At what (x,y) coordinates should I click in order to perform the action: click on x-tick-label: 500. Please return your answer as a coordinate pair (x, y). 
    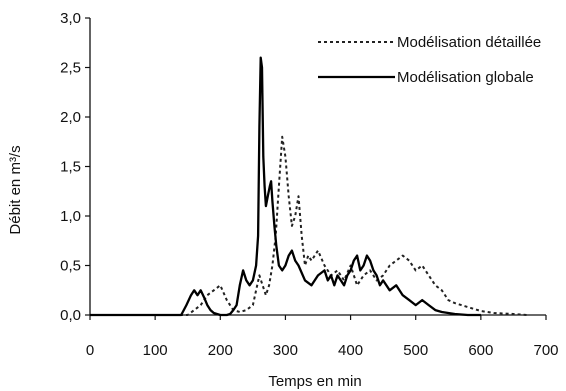
    Looking at the image, I should click on (415, 350).